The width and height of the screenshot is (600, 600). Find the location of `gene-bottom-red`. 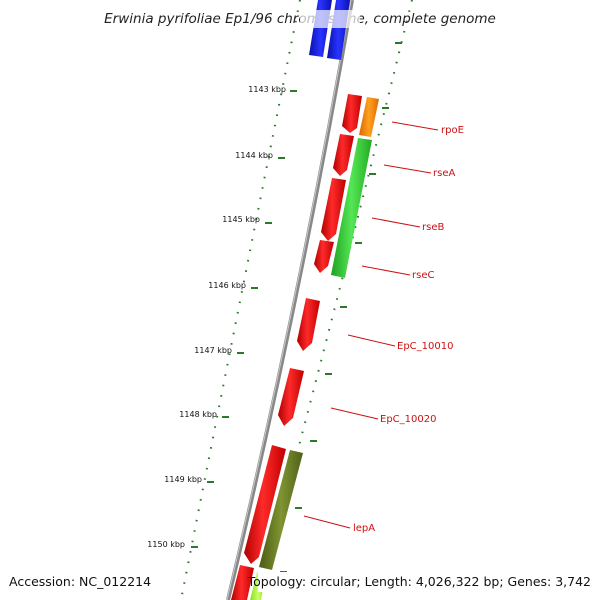

gene-bottom-red is located at coordinates (242, 582).